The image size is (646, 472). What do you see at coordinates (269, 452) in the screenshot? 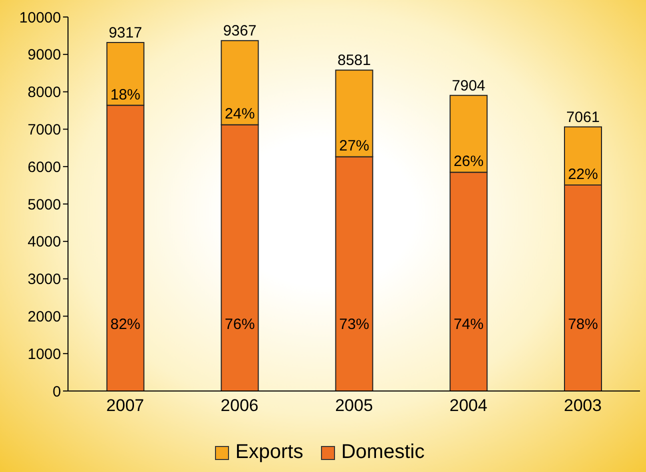
I see `legend-label: Exports` at bounding box center [269, 452].